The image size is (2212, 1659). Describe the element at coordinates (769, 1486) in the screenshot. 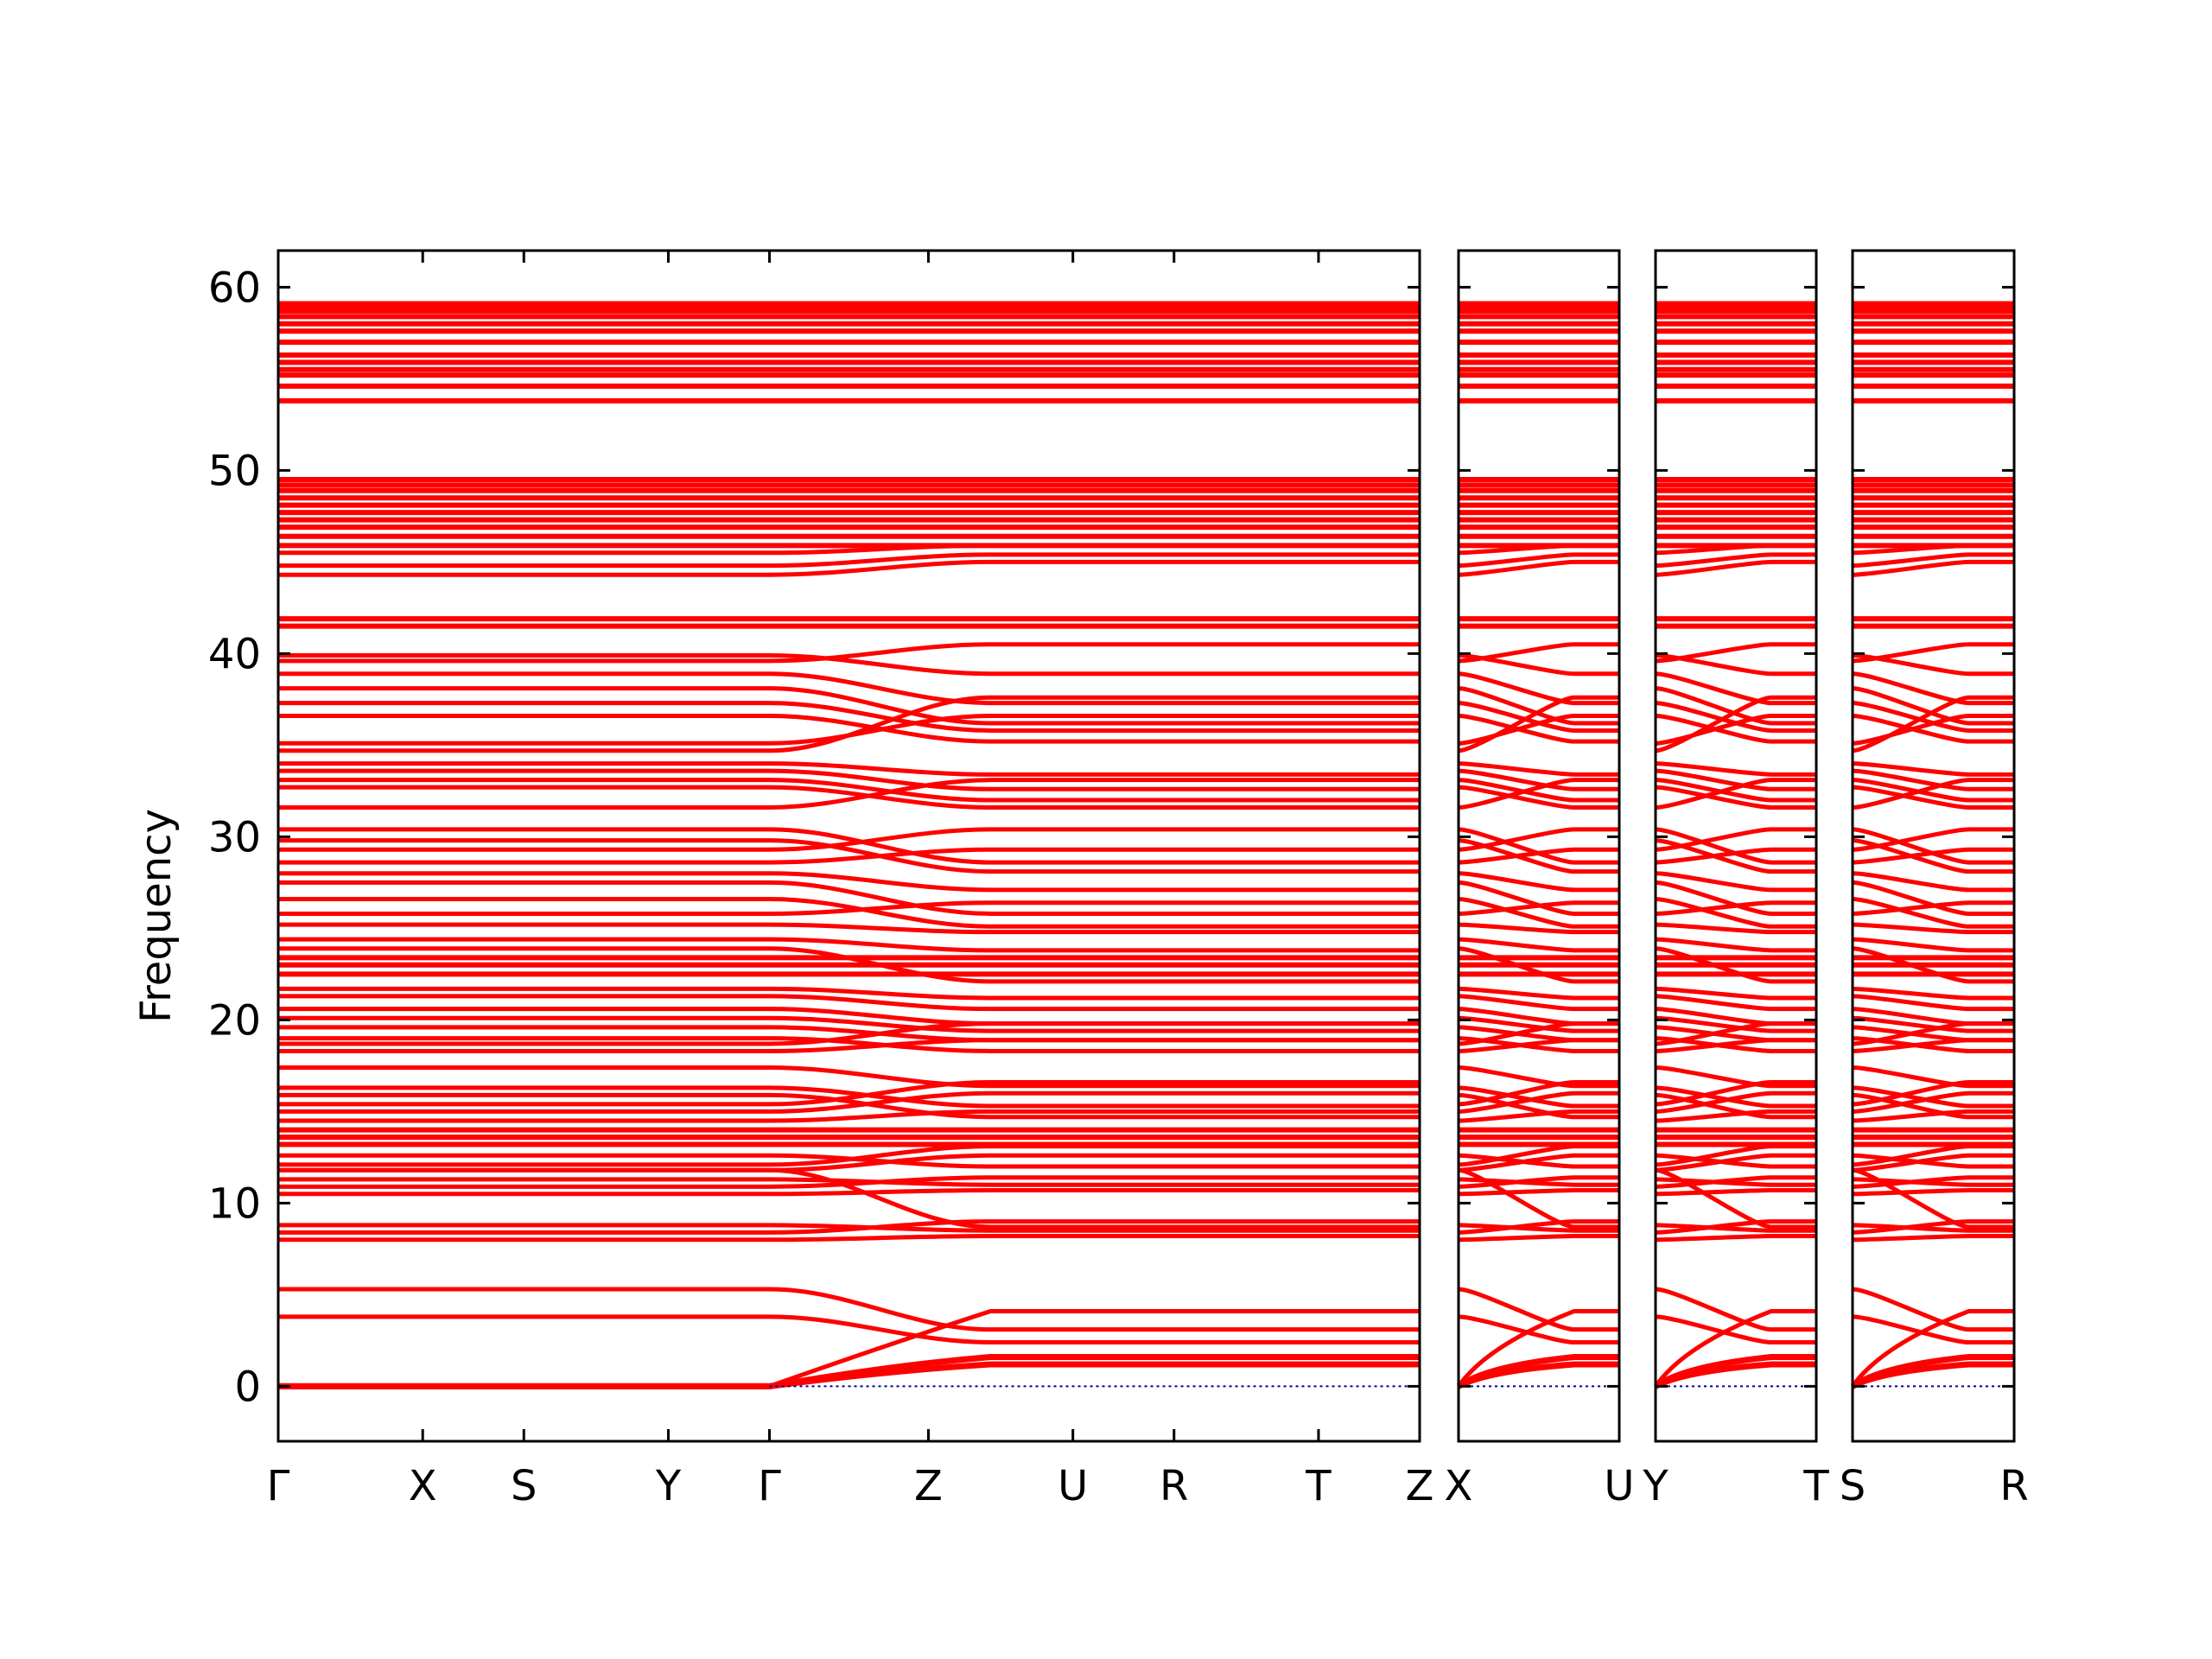

I see `x-tick-label: Γ` at that location.